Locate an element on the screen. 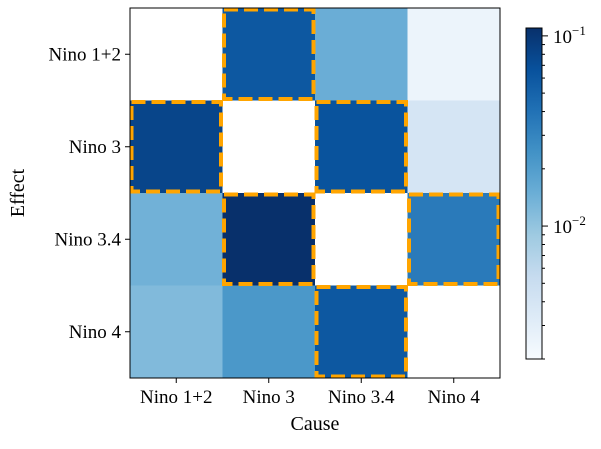  y-tick-label: Nino 3.4 is located at coordinates (88, 239).